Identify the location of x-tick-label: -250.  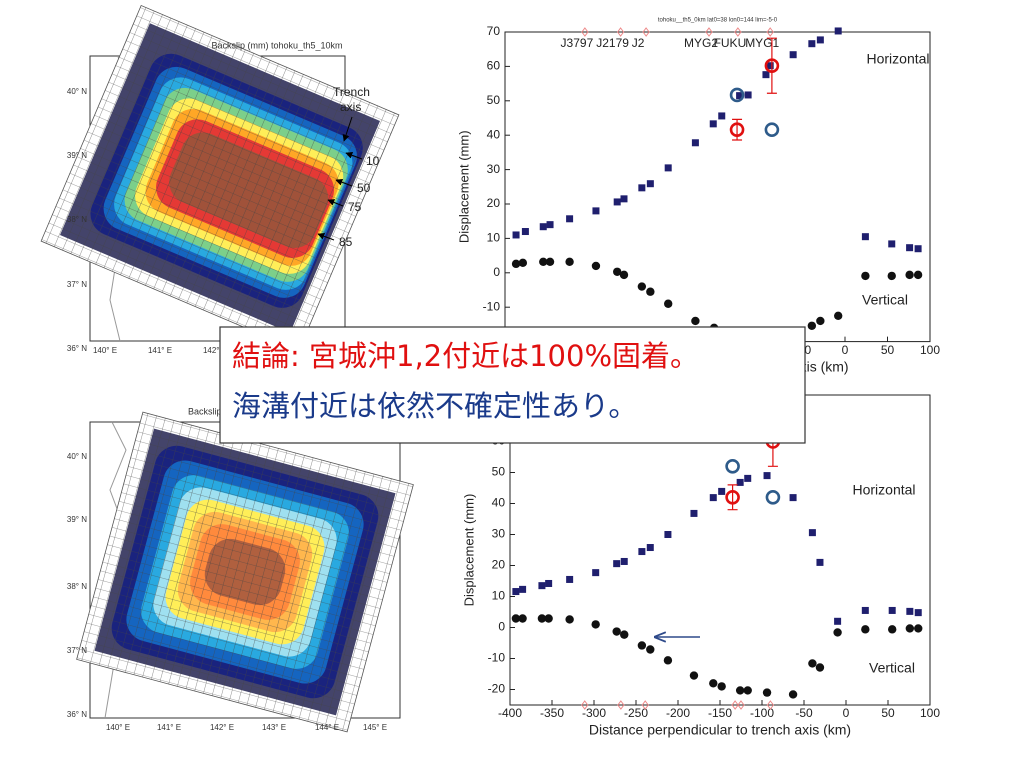
(636, 713).